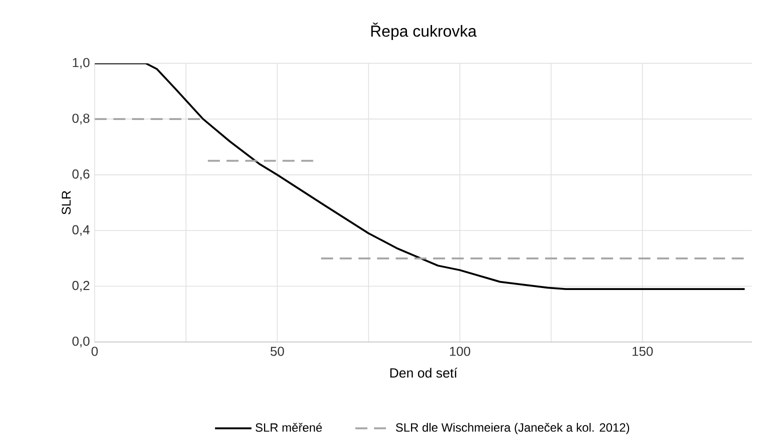 Image resolution: width=764 pixels, height=440 pixels. I want to click on y-tick-label: 0,6, so click(81, 174).